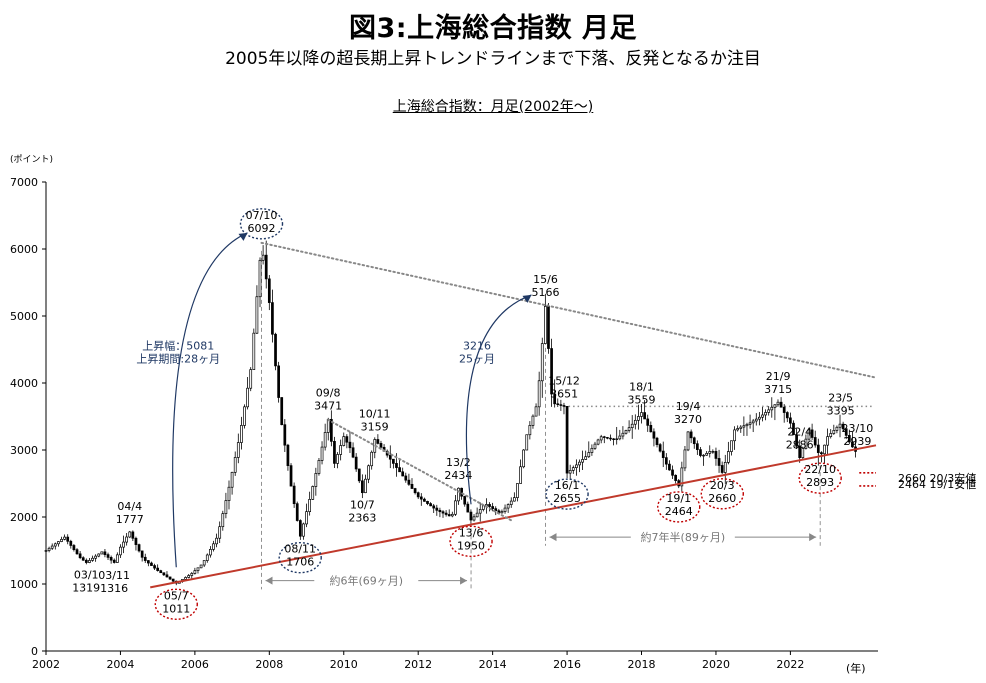 The image size is (986, 683). Describe the element at coordinates (493, 664) in the screenshot. I see `x-tick-label: 2014` at that location.